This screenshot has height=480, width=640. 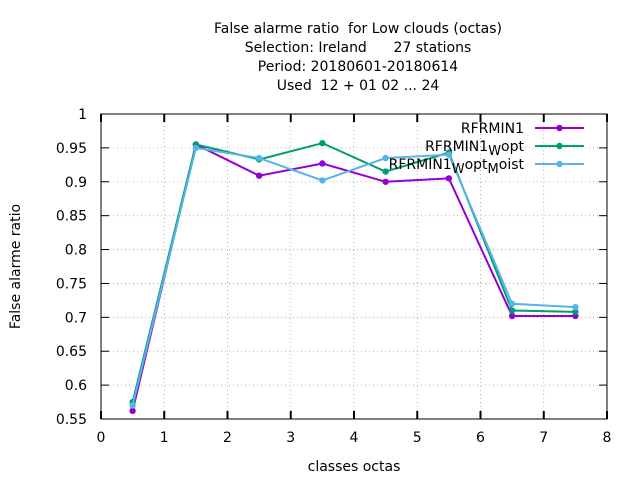 What do you see at coordinates (101, 438) in the screenshot?
I see `x-tick-label: 0` at bounding box center [101, 438].